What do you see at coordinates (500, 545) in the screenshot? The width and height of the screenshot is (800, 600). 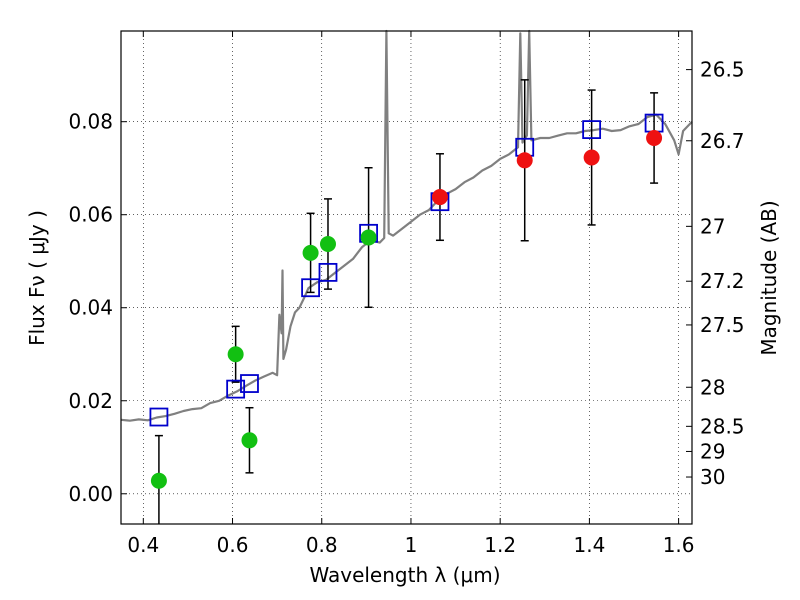 I see `x-tick-label: 1.2` at bounding box center [500, 545].